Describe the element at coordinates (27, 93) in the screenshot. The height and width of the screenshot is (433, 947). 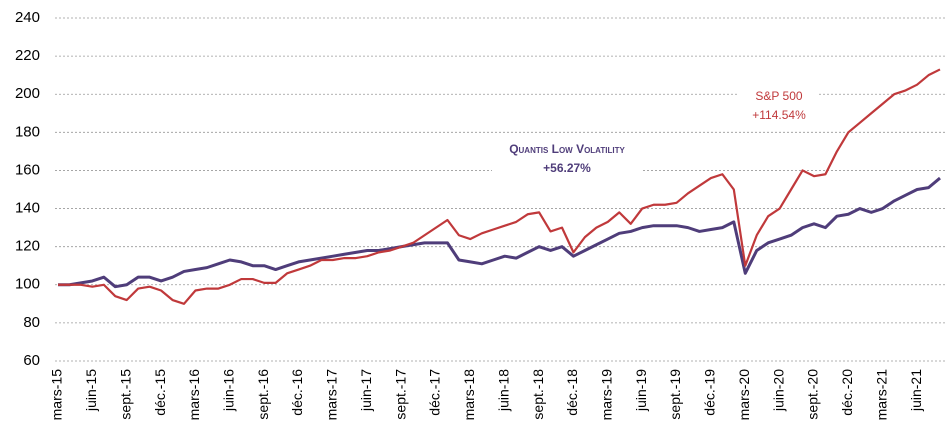
I see `y-tick-label: 200` at that location.